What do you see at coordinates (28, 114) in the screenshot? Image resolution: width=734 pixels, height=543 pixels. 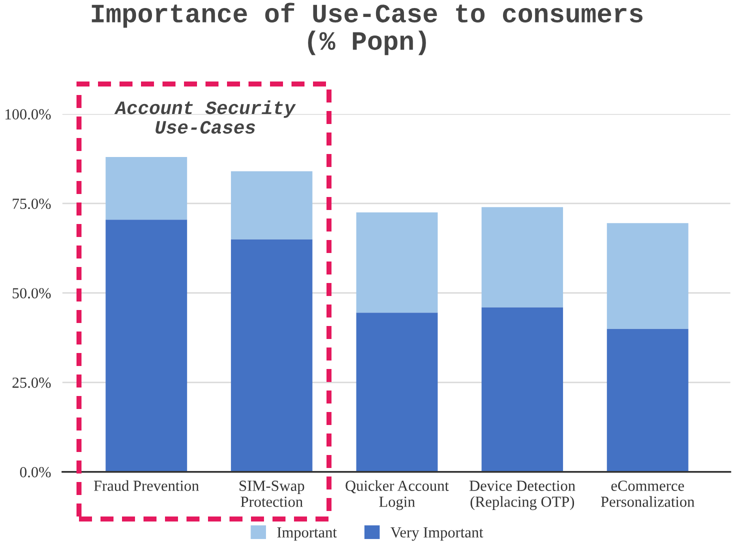 I see `y-tick-label: 100.0%` at bounding box center [28, 114].